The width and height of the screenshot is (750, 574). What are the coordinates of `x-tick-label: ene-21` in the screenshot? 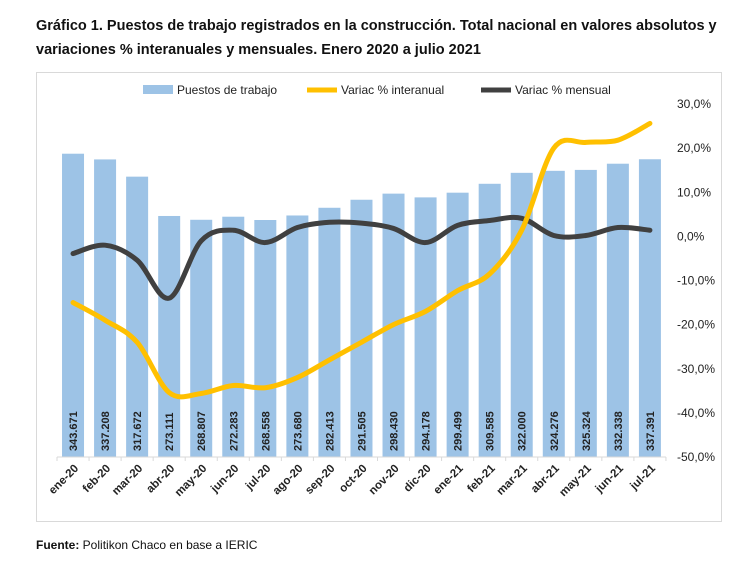 It's located at (448, 479).